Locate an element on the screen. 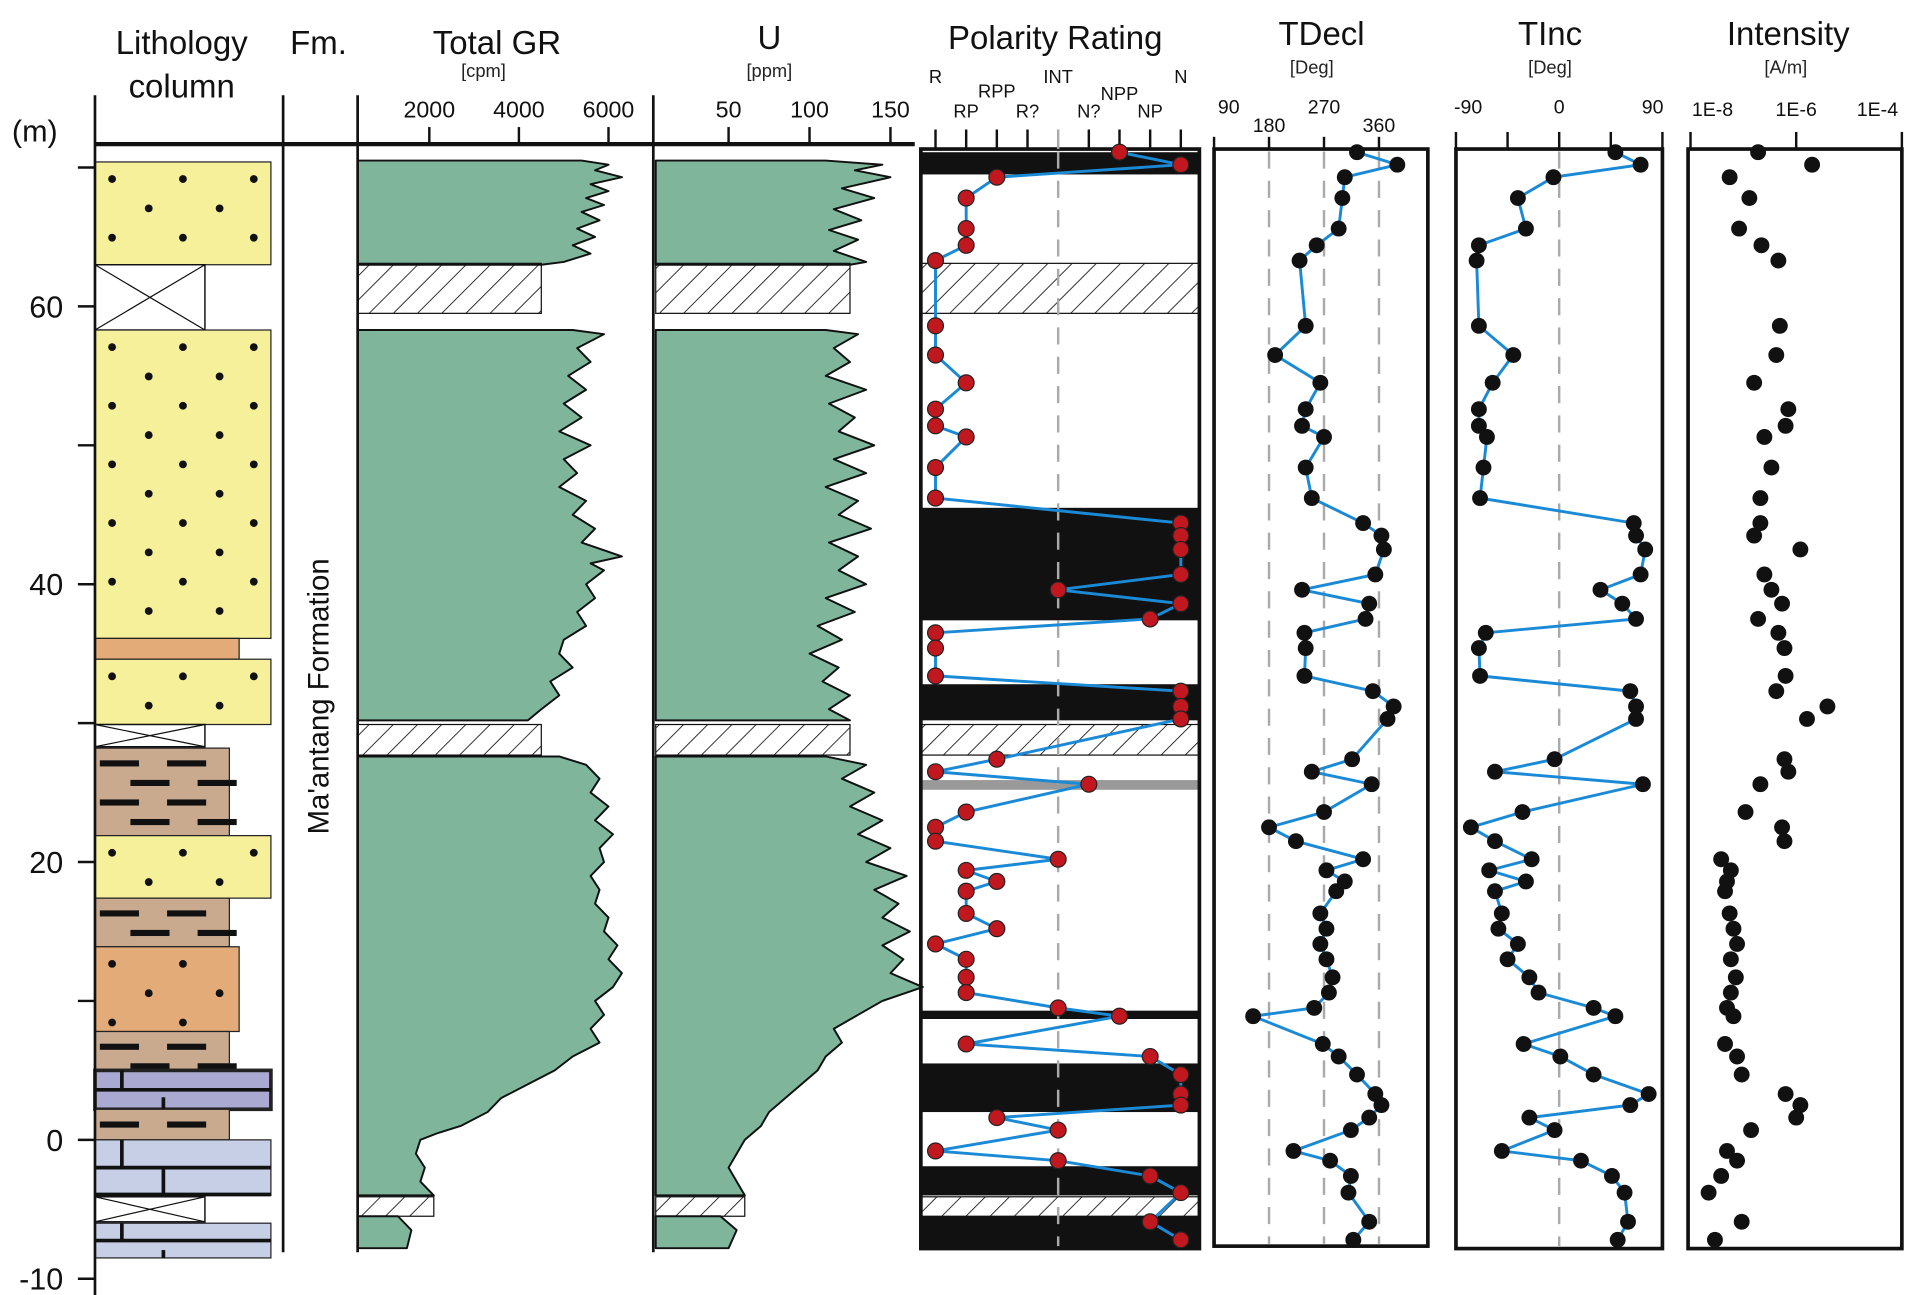  intensity-frame is located at coordinates (1795, 699).